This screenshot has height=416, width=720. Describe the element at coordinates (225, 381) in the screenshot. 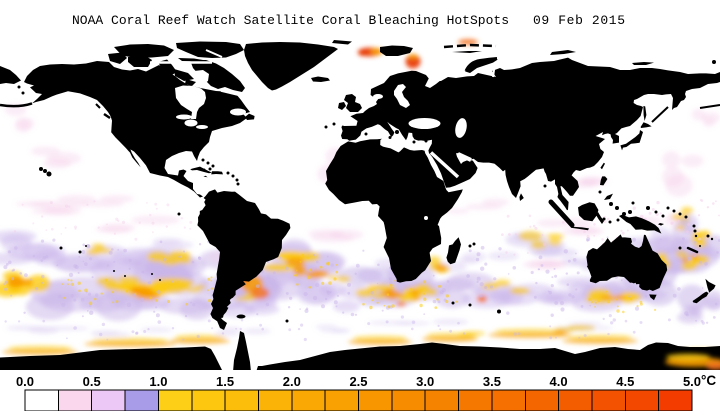

I see `svg-text: 1.5` at that location.